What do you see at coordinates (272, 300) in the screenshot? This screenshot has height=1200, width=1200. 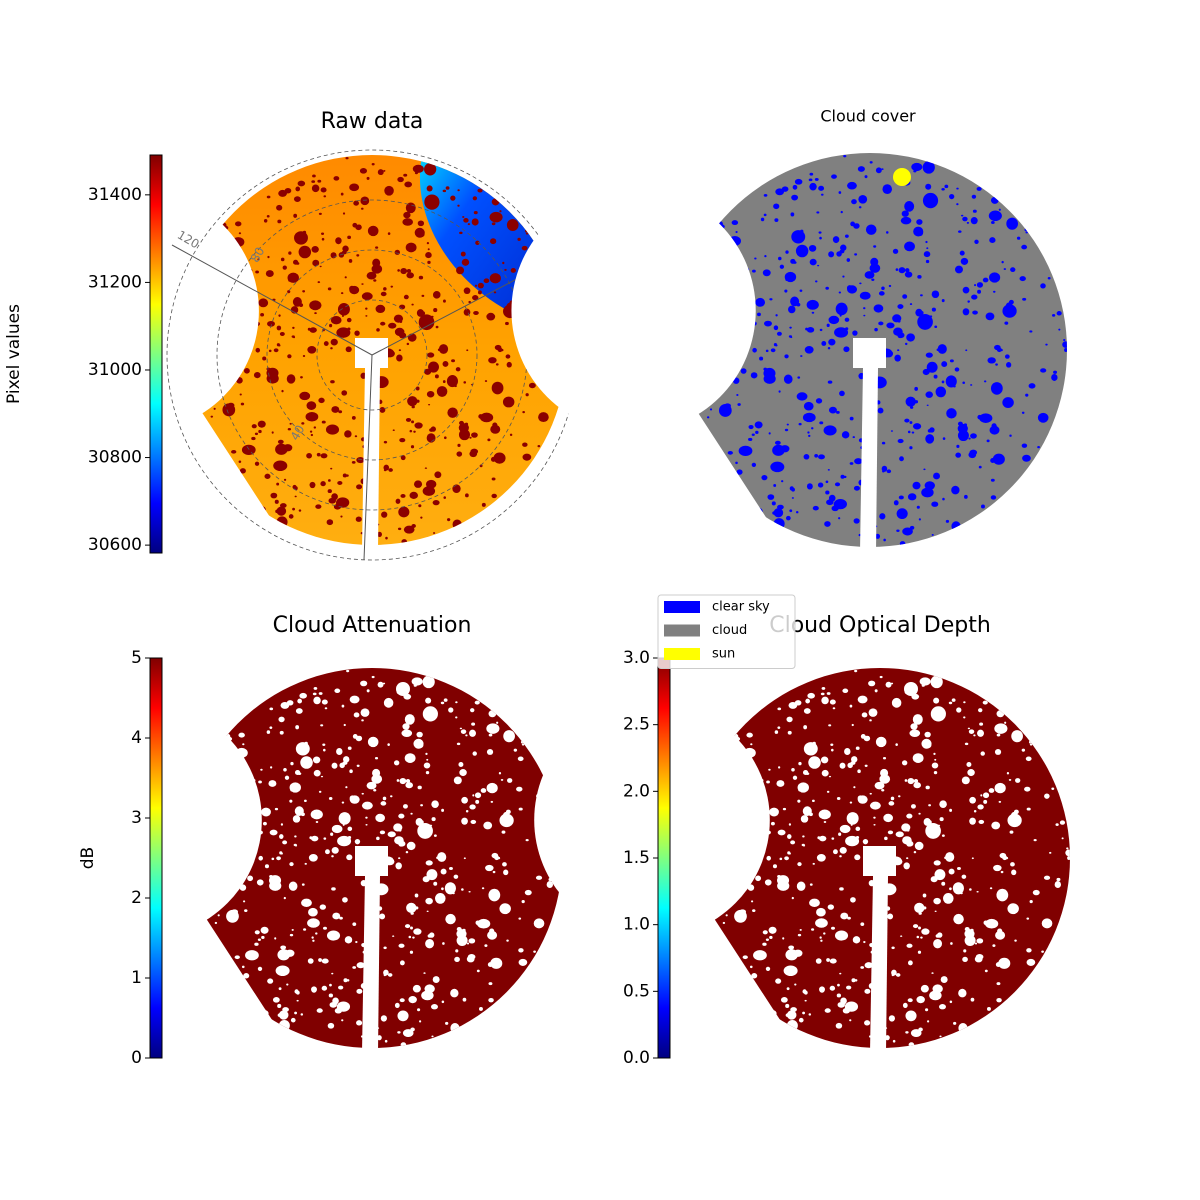 I see `polar-axis` at bounding box center [272, 300].